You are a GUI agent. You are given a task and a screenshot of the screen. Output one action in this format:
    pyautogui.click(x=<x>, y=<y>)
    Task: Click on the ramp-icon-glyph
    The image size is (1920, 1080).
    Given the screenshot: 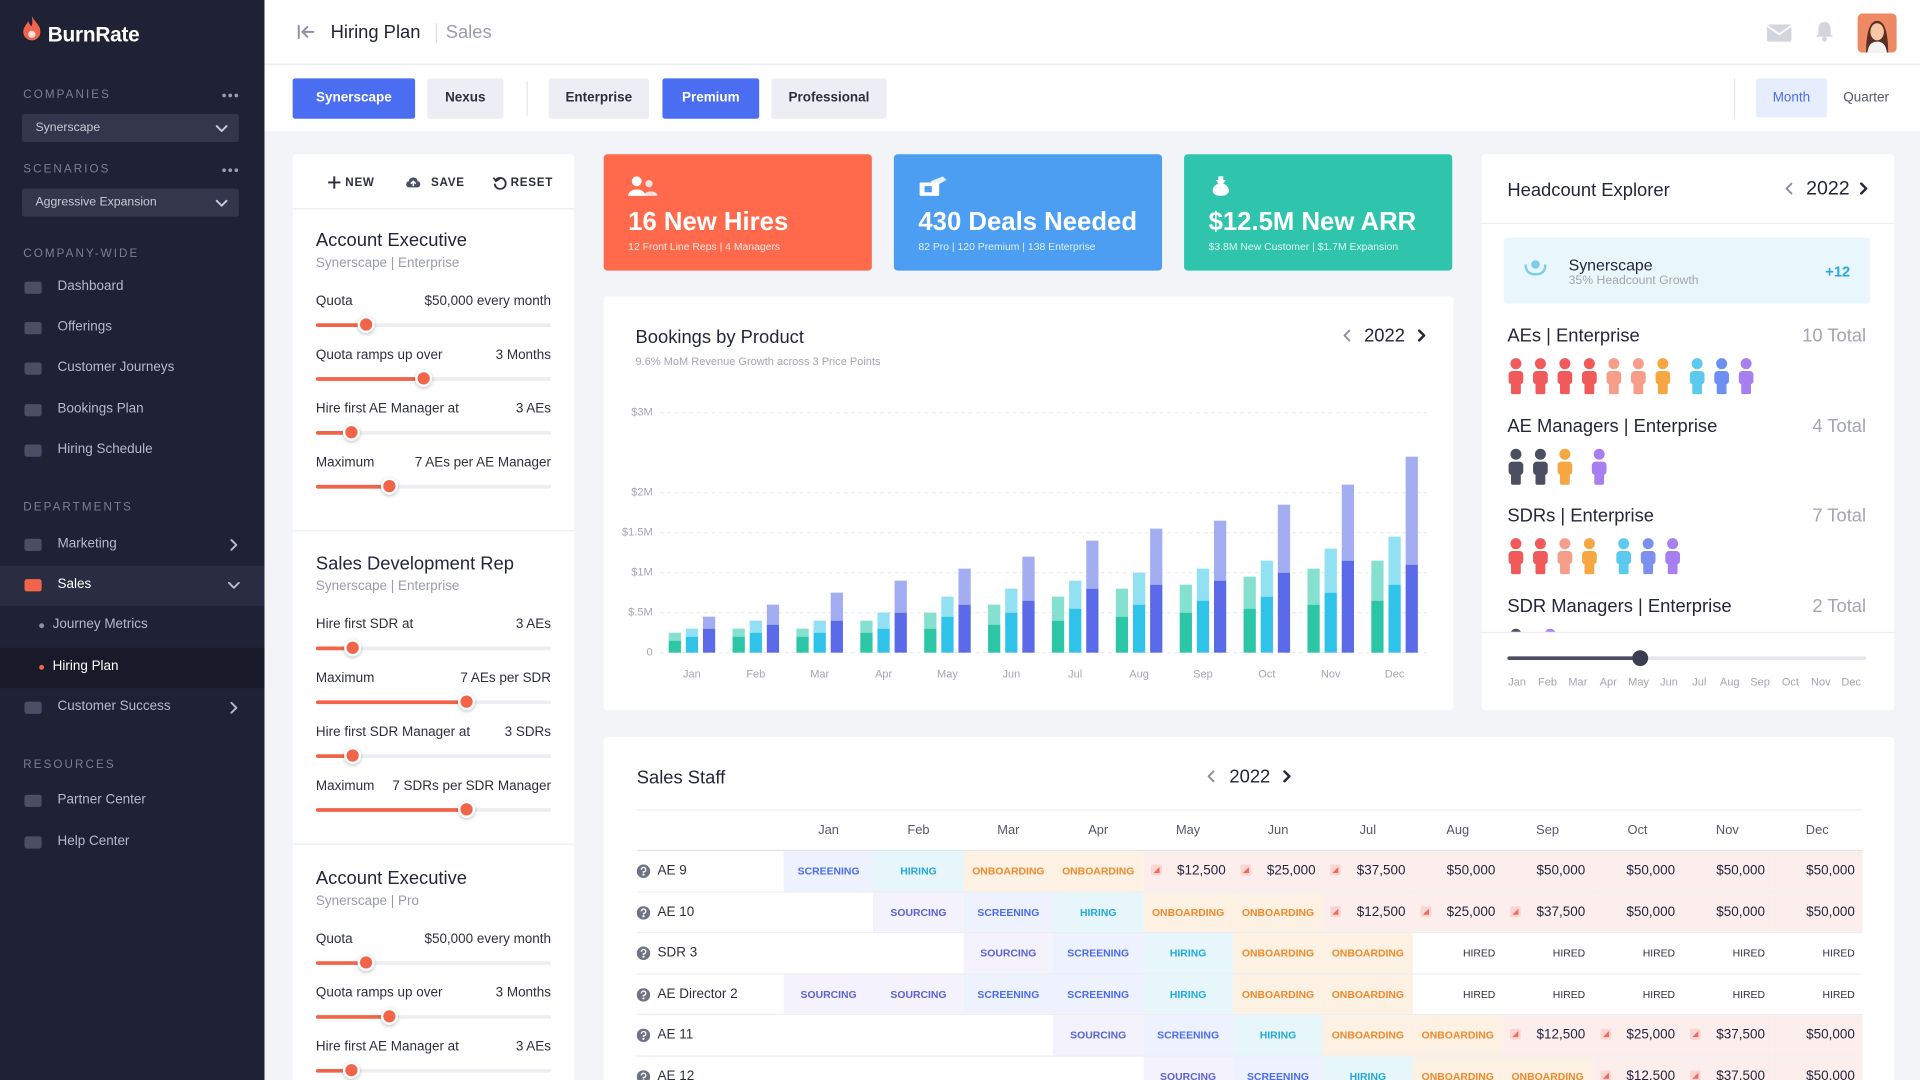 What is the action you would take?
    pyautogui.click(x=1695, y=1074)
    